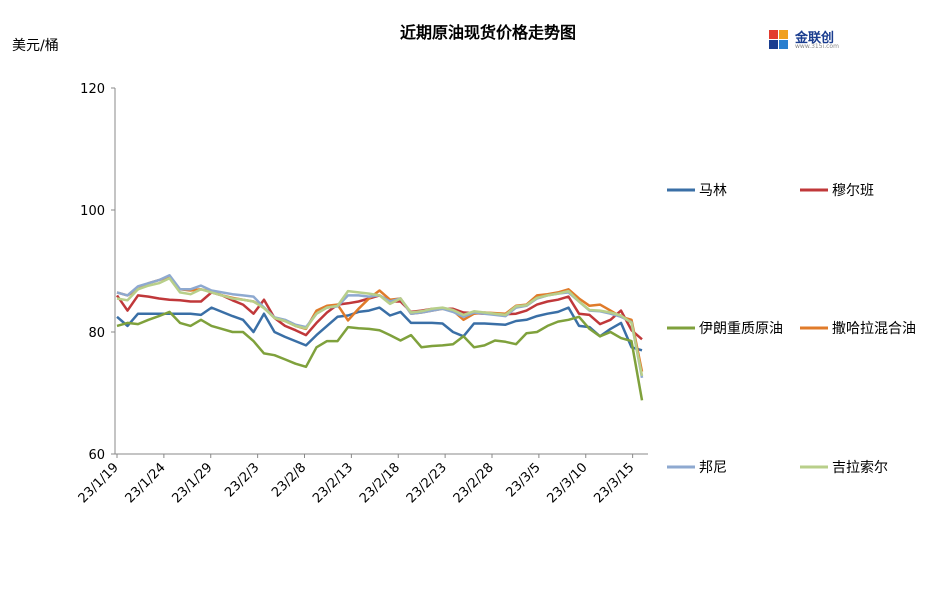  Describe the element at coordinates (741, 329) in the screenshot. I see `legend-label: 伊朗重质原油` at that location.